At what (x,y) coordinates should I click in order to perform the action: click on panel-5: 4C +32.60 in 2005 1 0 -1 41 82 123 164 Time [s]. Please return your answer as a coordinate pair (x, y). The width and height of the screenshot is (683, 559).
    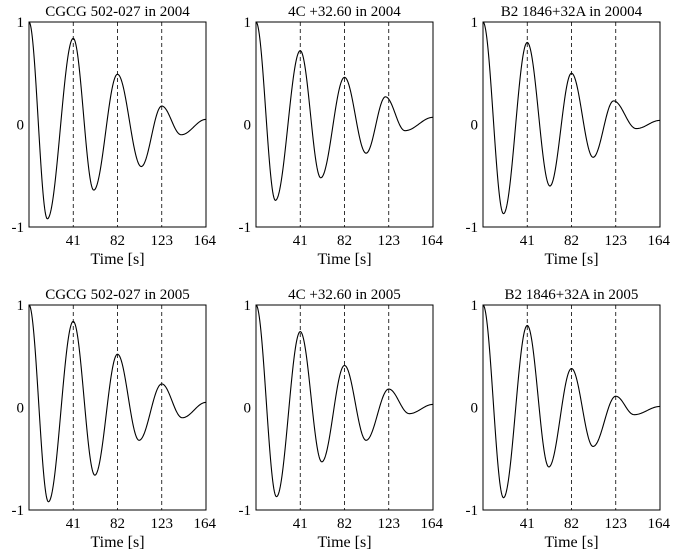
    Looking at the image, I should click on (341, 419).